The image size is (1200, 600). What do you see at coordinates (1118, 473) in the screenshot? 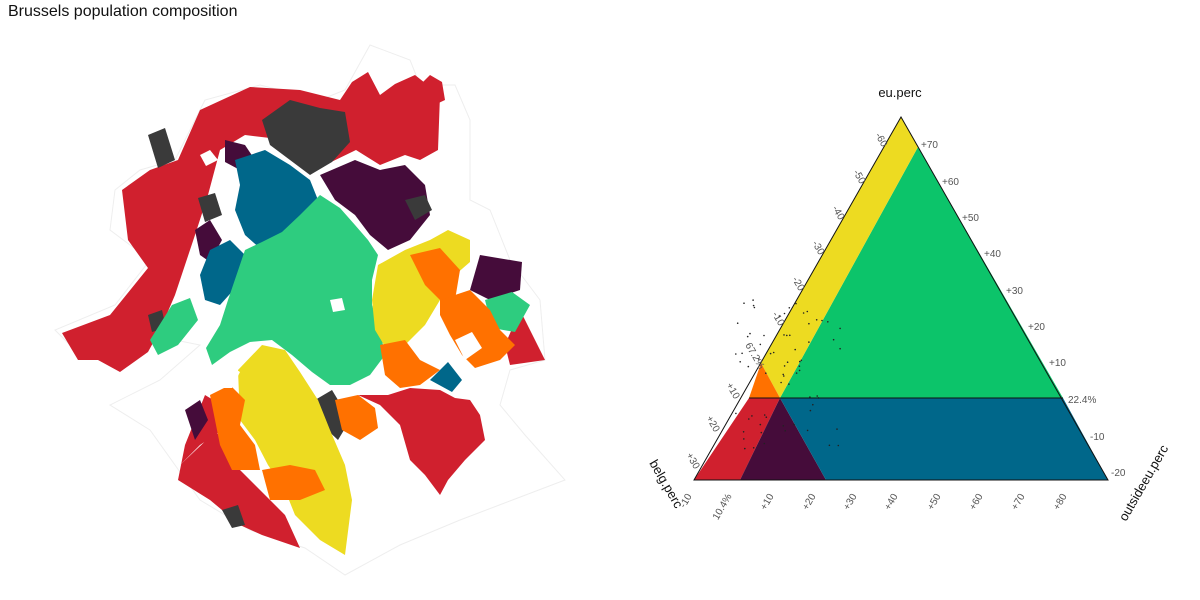
I see `tick-label: -20` at bounding box center [1118, 473].